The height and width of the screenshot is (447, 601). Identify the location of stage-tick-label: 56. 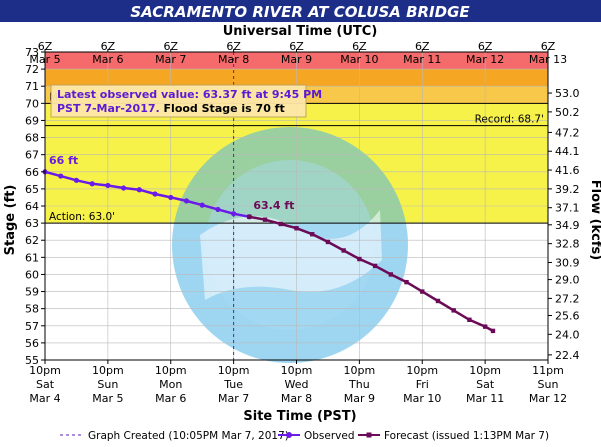
(32, 343).